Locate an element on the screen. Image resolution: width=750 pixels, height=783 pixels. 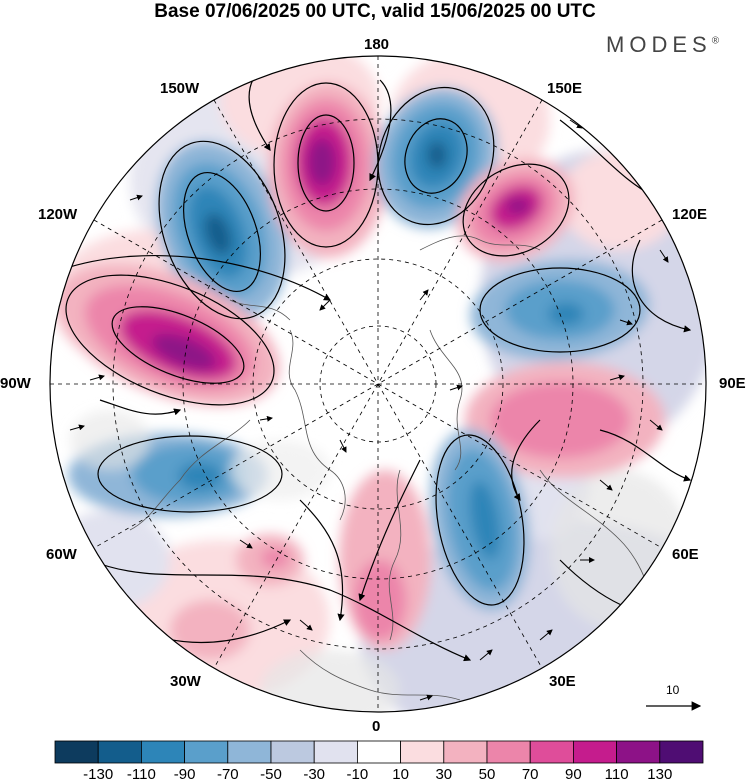
lon-label-150e: 150E is located at coordinates (565, 88).